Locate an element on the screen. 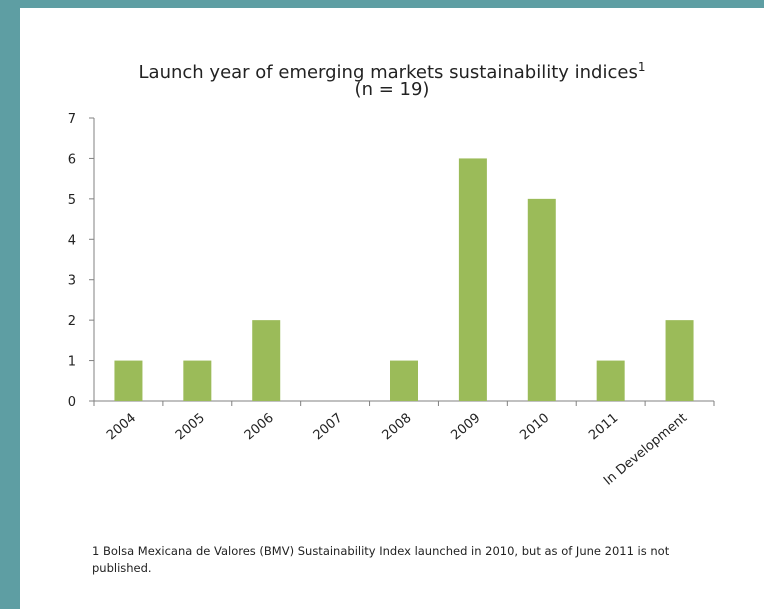 This screenshot has height=609, width=764. chart-title-footnote-marker: 1 is located at coordinates (641, 67).